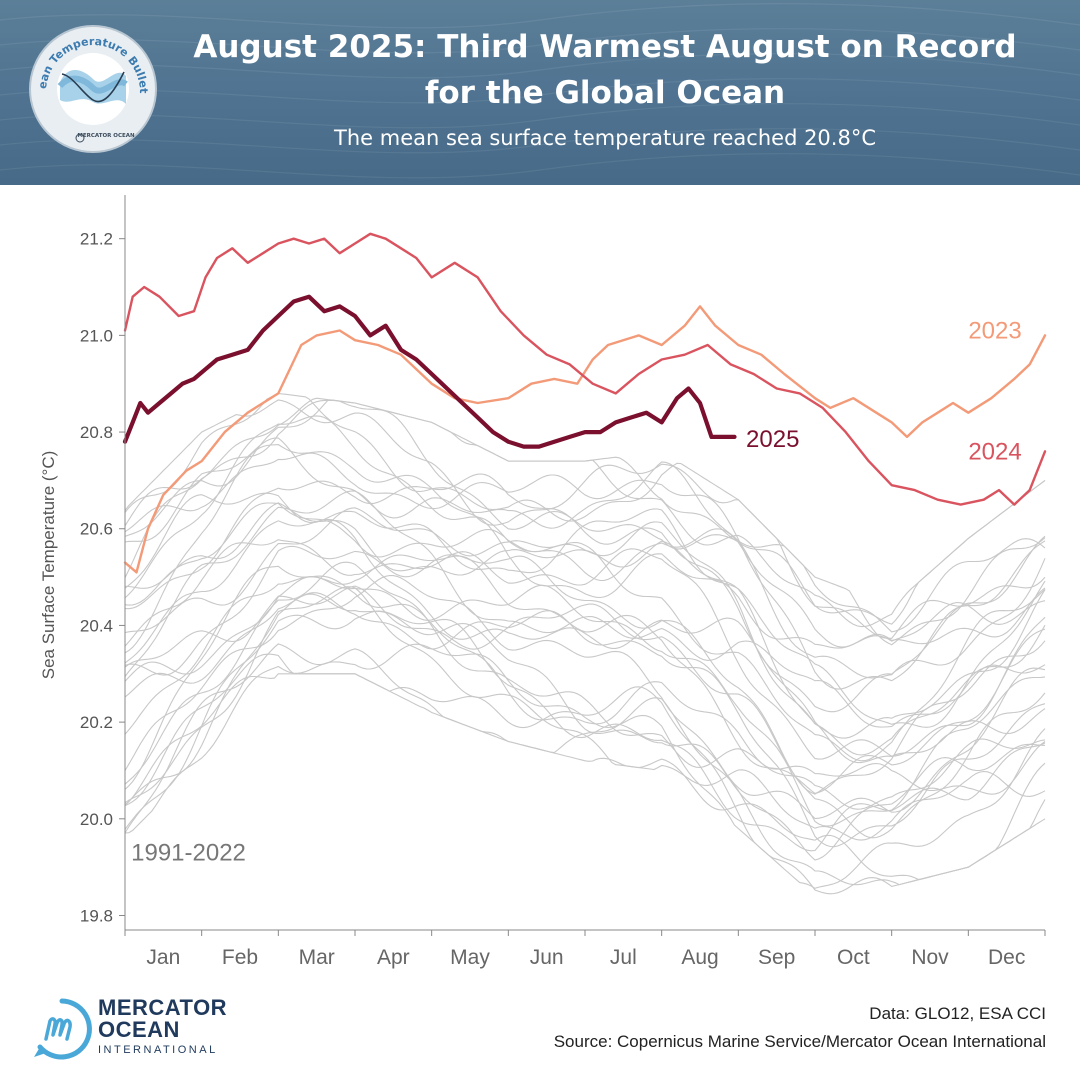  Describe the element at coordinates (605, 93) in the screenshot. I see `title-line-2: for the Global Ocean` at that location.